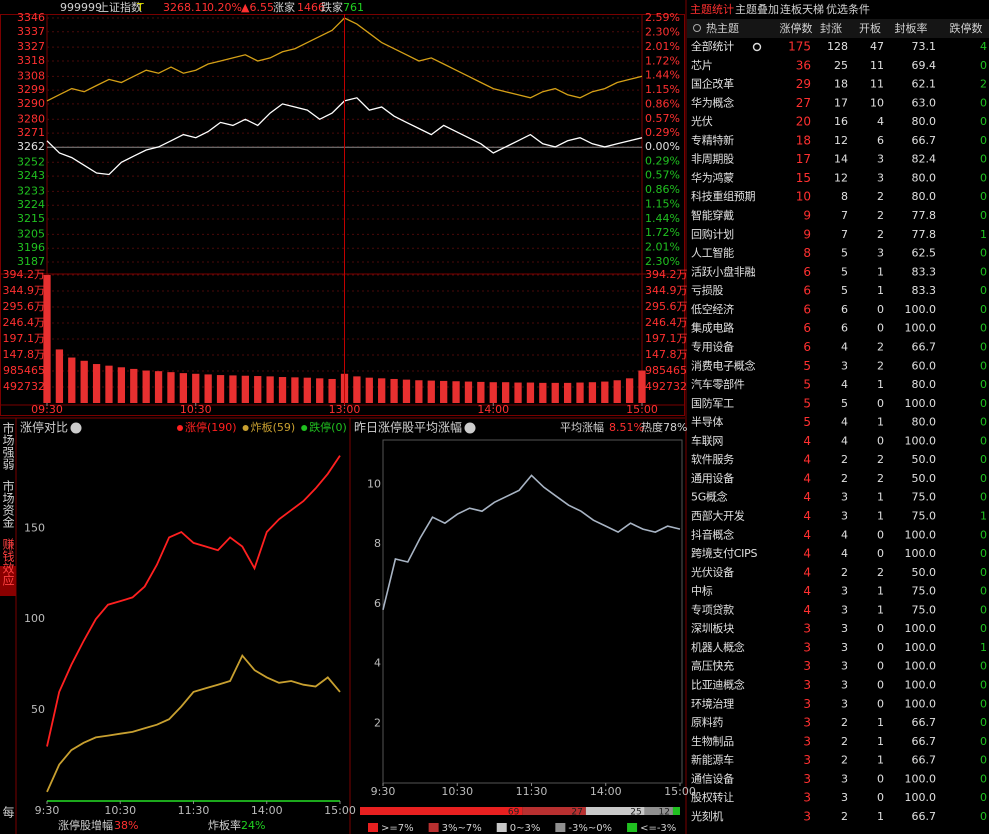 Image resolution: width=989 pixels, height=834 pixels. Describe the element at coordinates (712, 215) in the screenshot. I see `theme-name: 智能穿戴` at that location.